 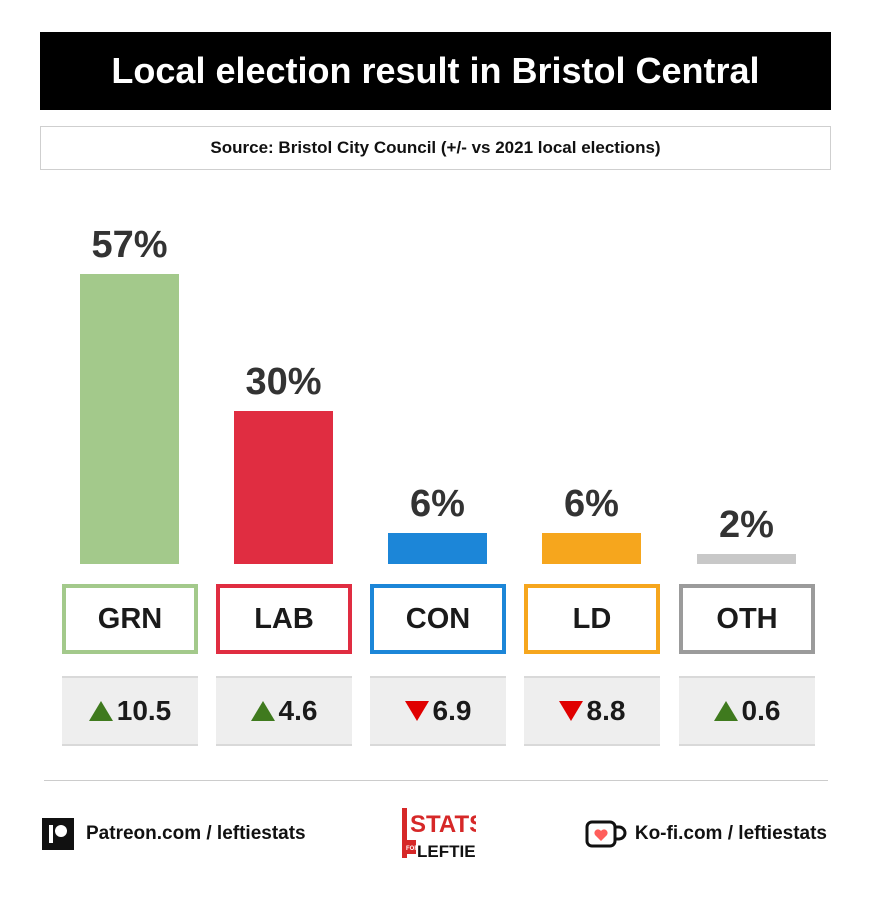 What do you see at coordinates (129, 245) in the screenshot?
I see `value-label-grn: 57%` at bounding box center [129, 245].